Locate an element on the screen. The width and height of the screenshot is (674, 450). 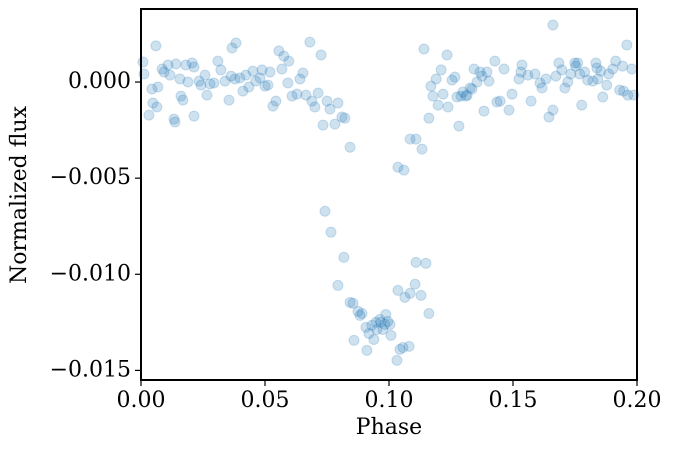
y-axis-label: Normalized flux is located at coordinates (19, 194).